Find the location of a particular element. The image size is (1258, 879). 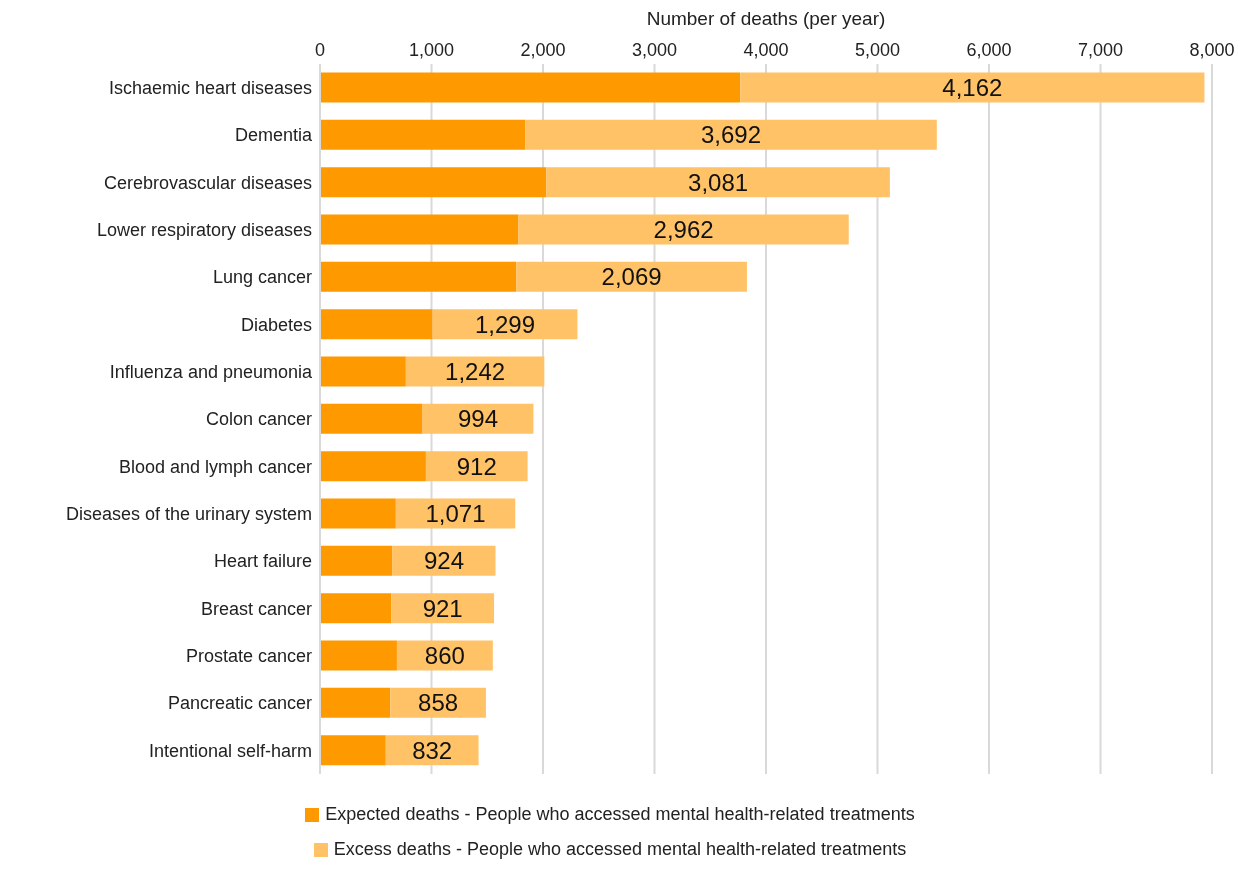

y-tick-label: Lung cancer is located at coordinates (262, 277).